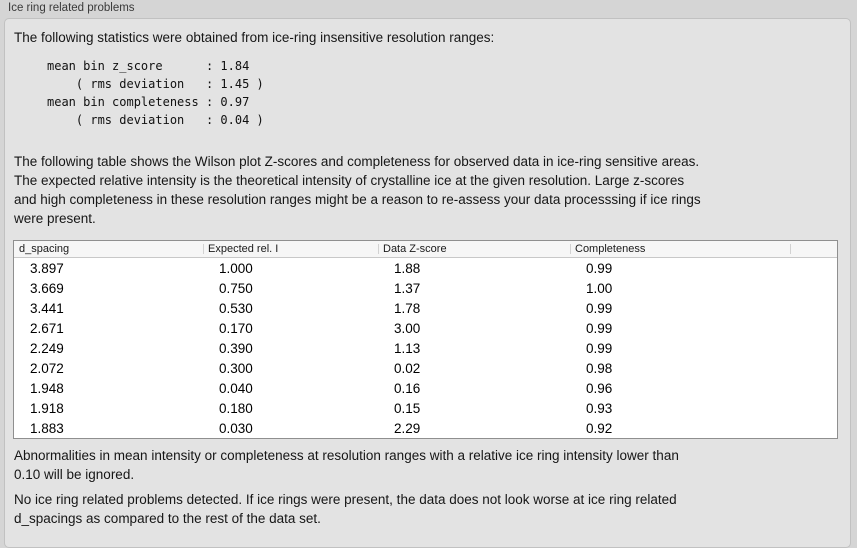 The image size is (857, 548). What do you see at coordinates (599, 428) in the screenshot?
I see `cell-completeness: 0.92` at bounding box center [599, 428].